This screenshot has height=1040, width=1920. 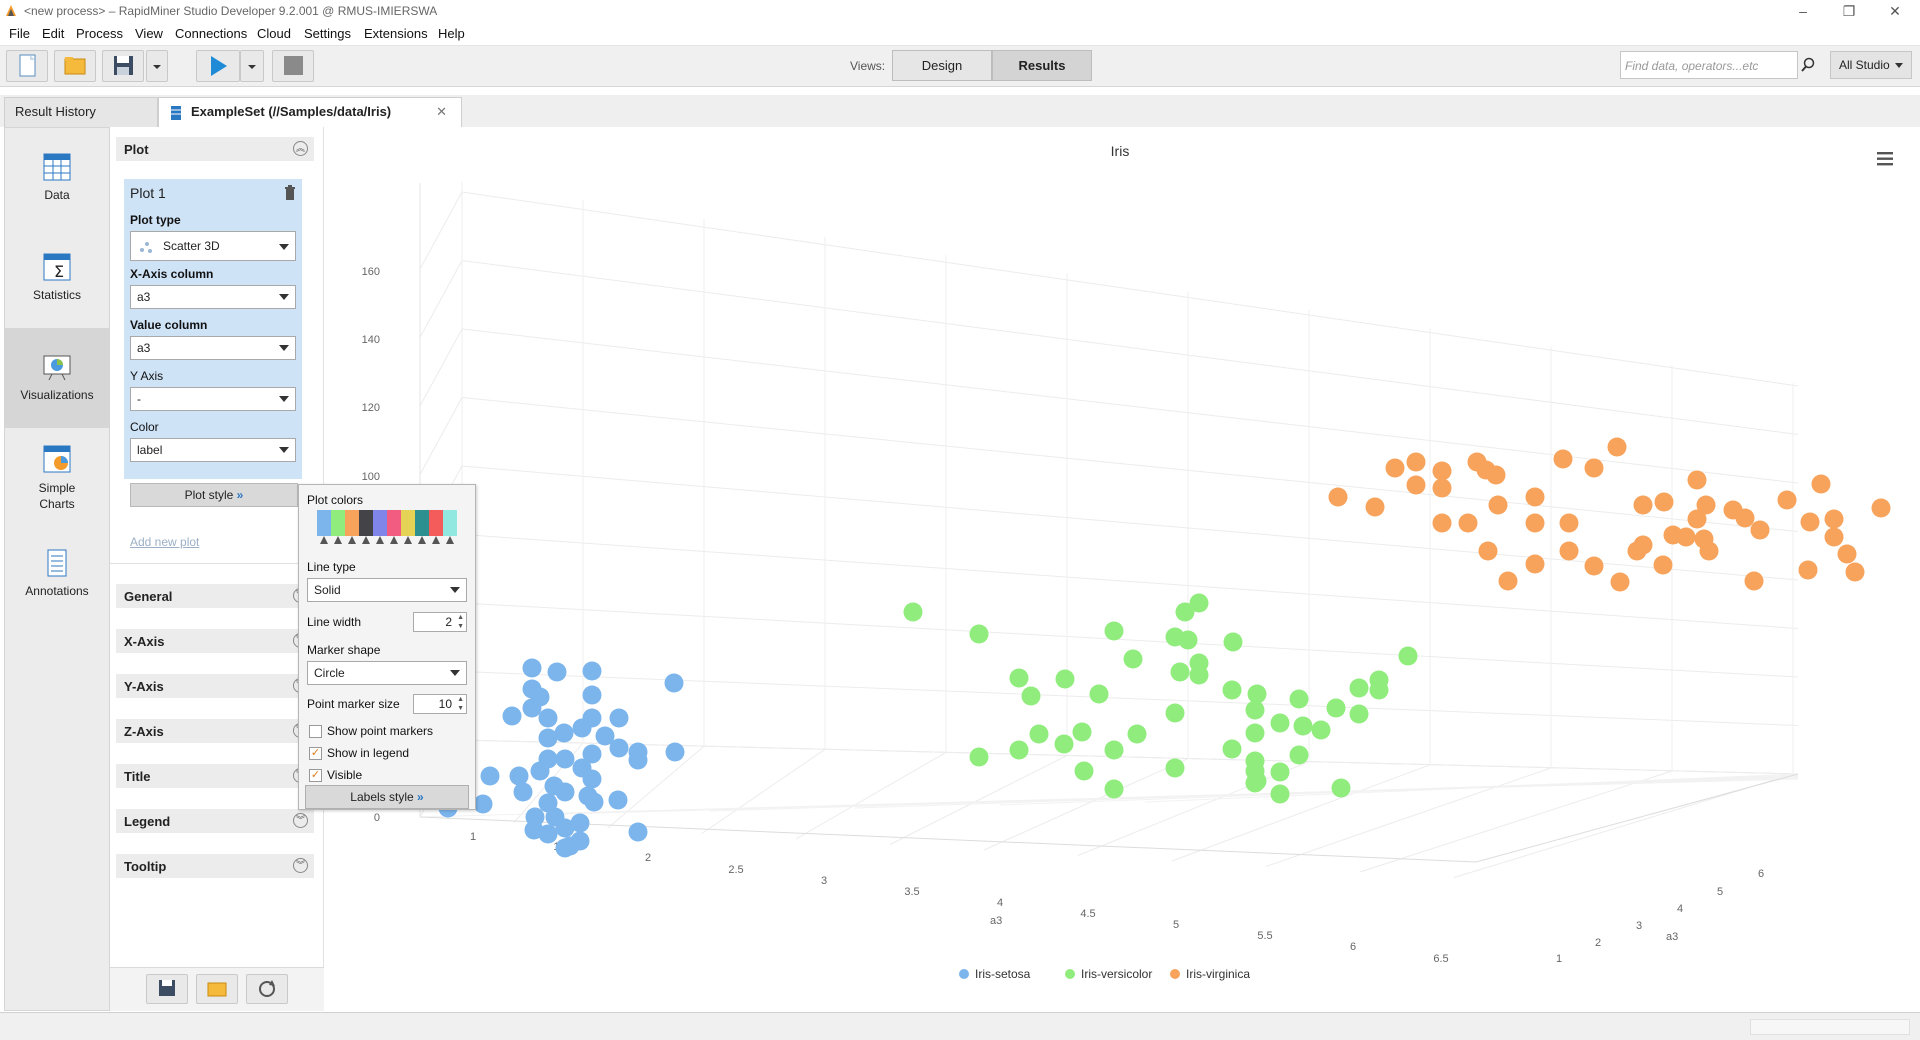 What do you see at coordinates (1885, 159) in the screenshot?
I see `chart-menu-icon` at bounding box center [1885, 159].